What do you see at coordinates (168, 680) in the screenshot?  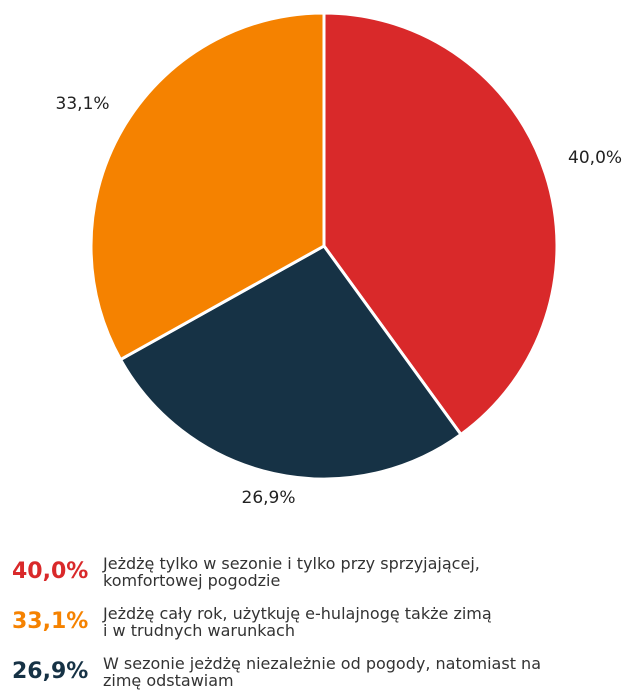 I see `legend-label-line: zimę odstawiam` at bounding box center [168, 680].